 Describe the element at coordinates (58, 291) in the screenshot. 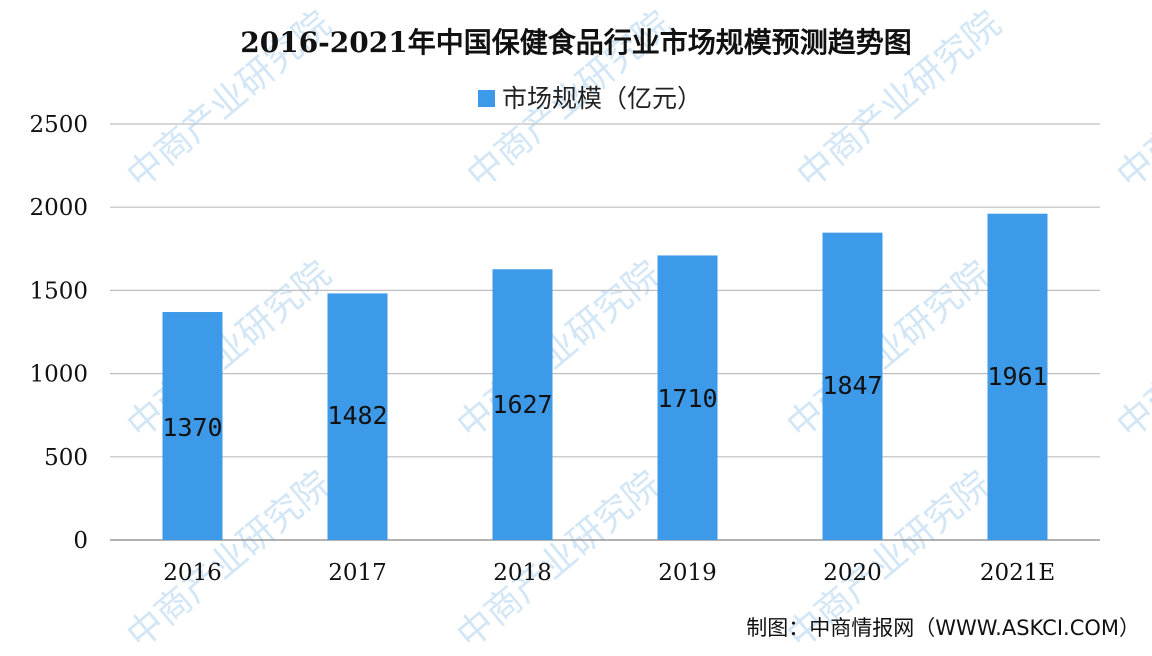

I see `y-tick-label: 1500` at that location.